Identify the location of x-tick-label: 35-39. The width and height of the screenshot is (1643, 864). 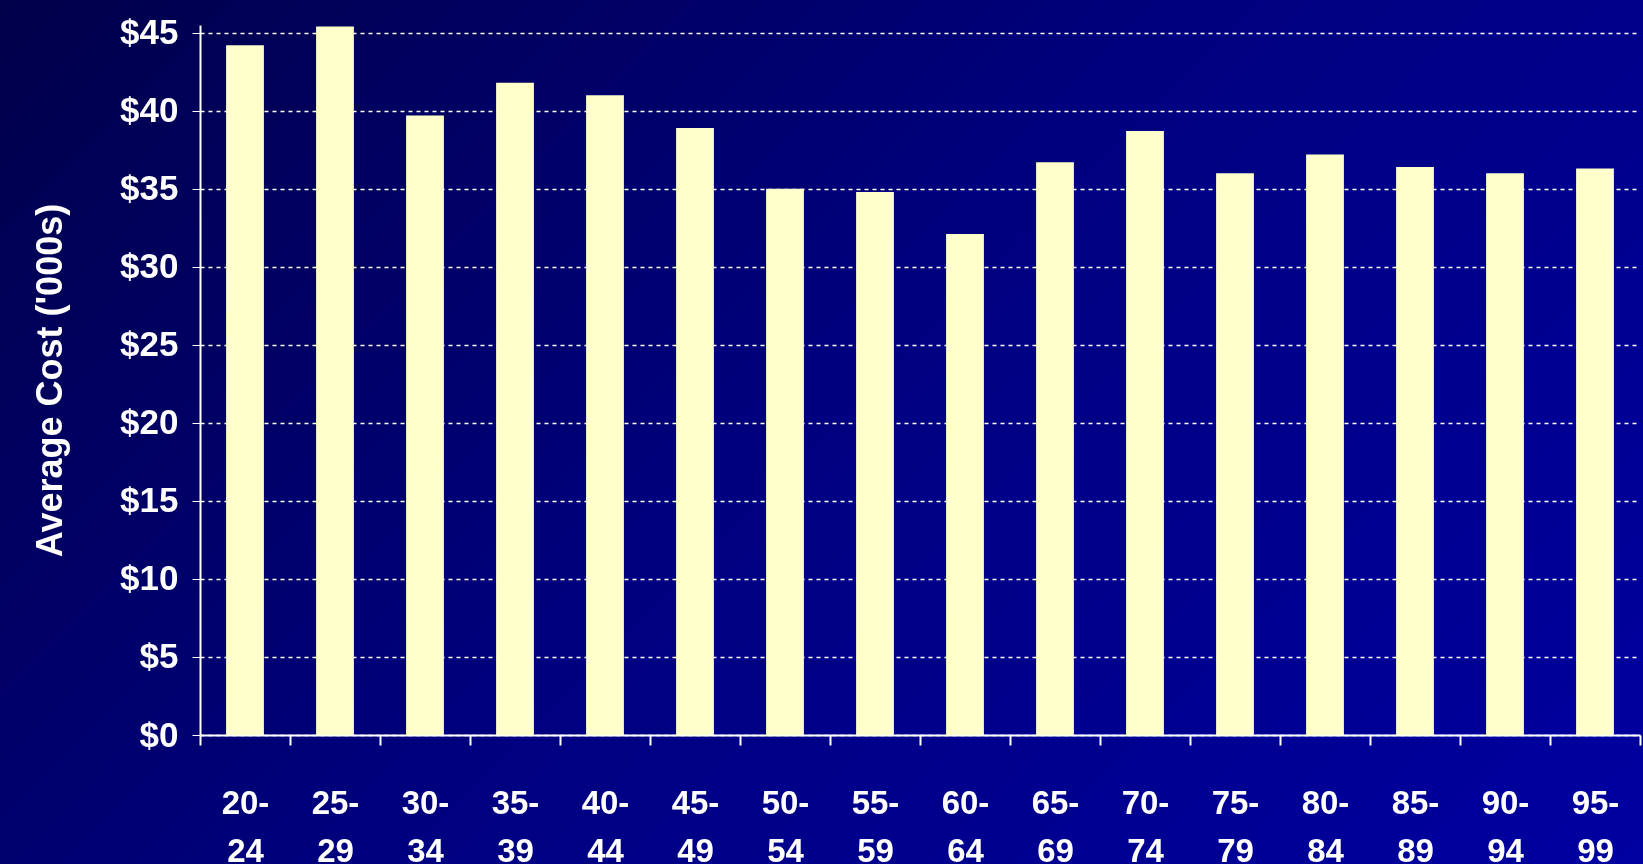
(515, 823).